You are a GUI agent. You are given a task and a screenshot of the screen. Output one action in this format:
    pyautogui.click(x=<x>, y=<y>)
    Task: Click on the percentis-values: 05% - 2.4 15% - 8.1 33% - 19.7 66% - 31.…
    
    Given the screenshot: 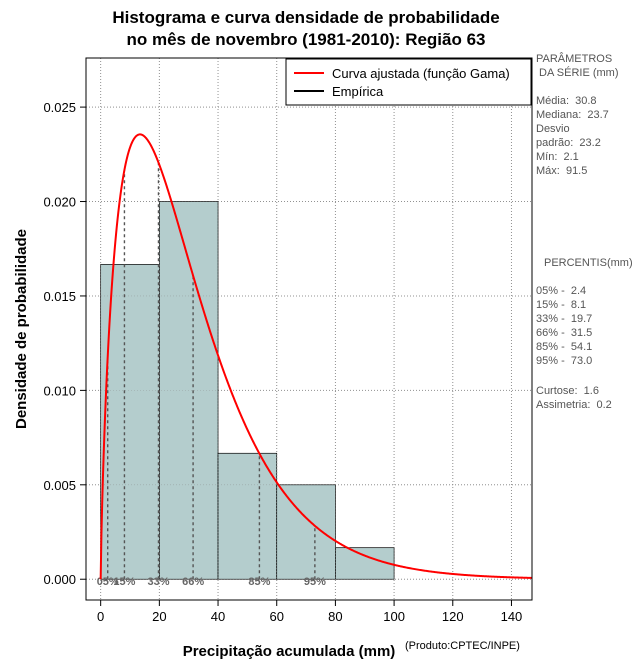 What is the action you would take?
    pyautogui.click(x=564, y=326)
    